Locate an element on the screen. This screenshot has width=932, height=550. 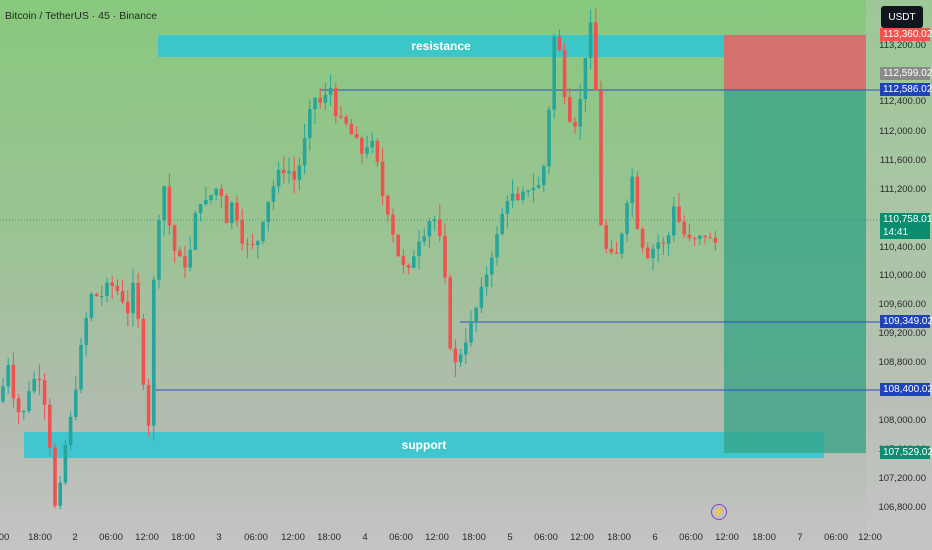
resistance-zone is located at coordinates (441, 46).